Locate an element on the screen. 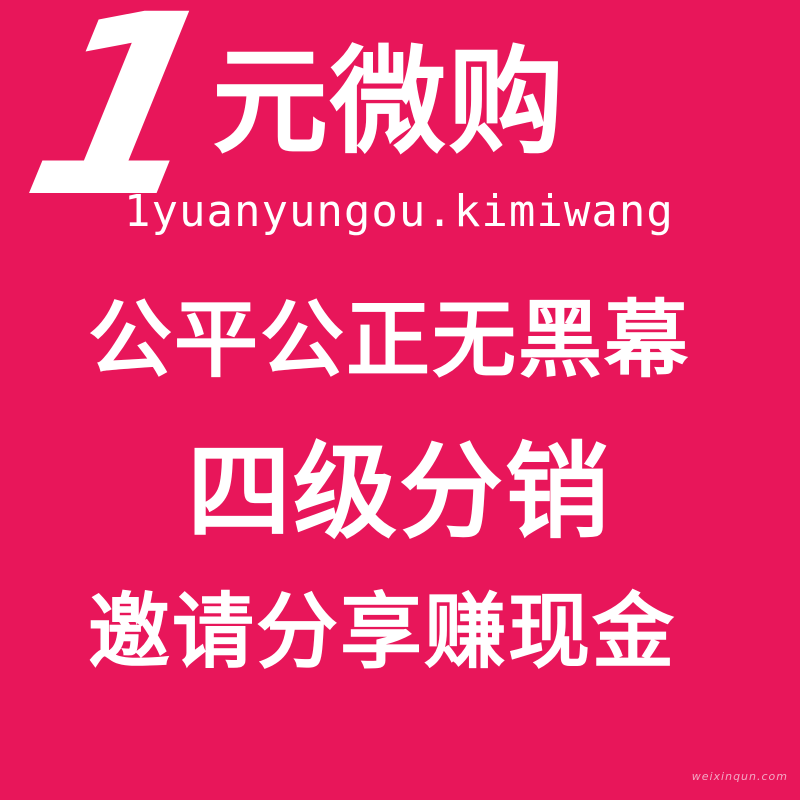 The image size is (800, 800). slogan-fair: 公平公正无黑幕 is located at coordinates (389, 340).